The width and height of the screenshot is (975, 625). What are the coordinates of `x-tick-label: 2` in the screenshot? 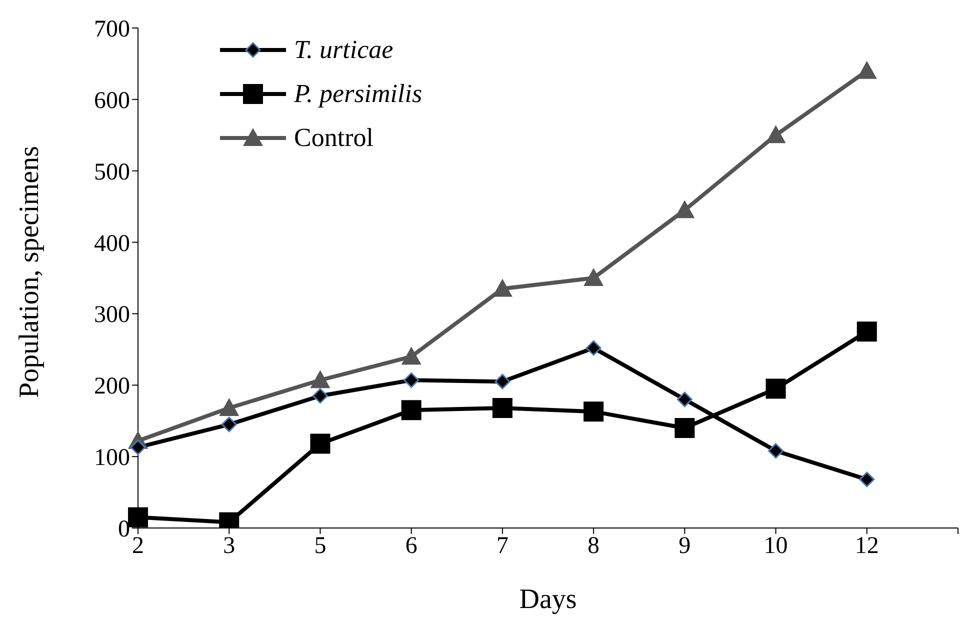 It's located at (138, 546).